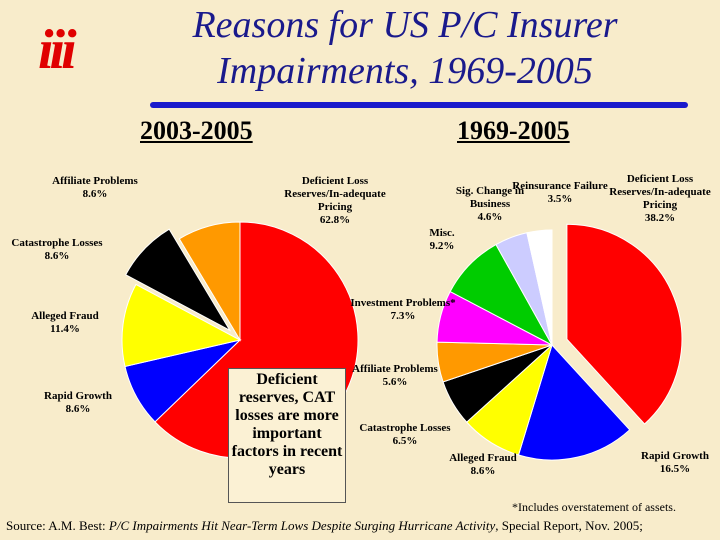 The height and width of the screenshot is (540, 720). What do you see at coordinates (335, 220) in the screenshot?
I see `slice-value: 62.8%` at bounding box center [335, 220].